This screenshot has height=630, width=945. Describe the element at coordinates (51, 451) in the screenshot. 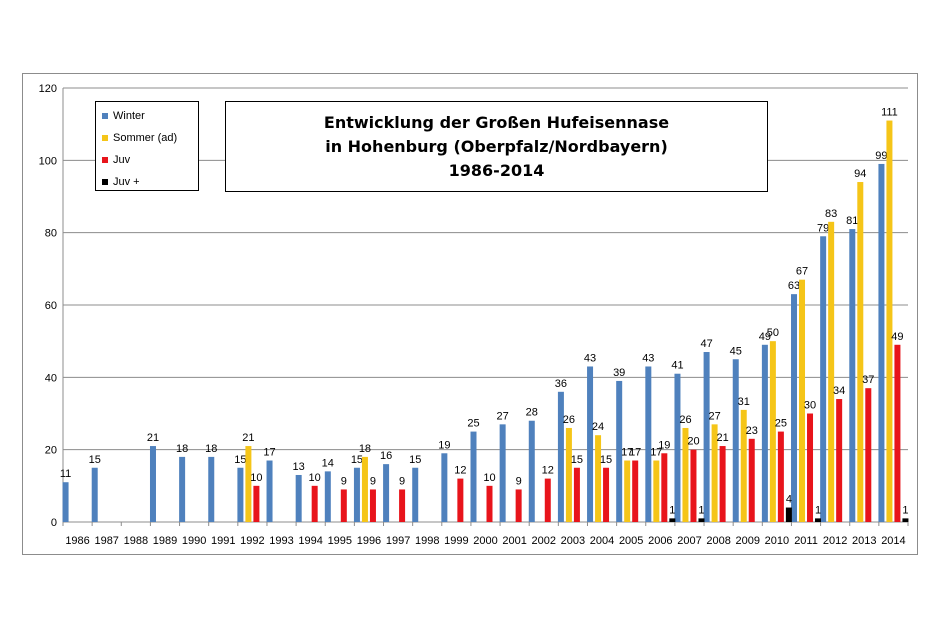

I see `y-tick-label: 20` at that location.